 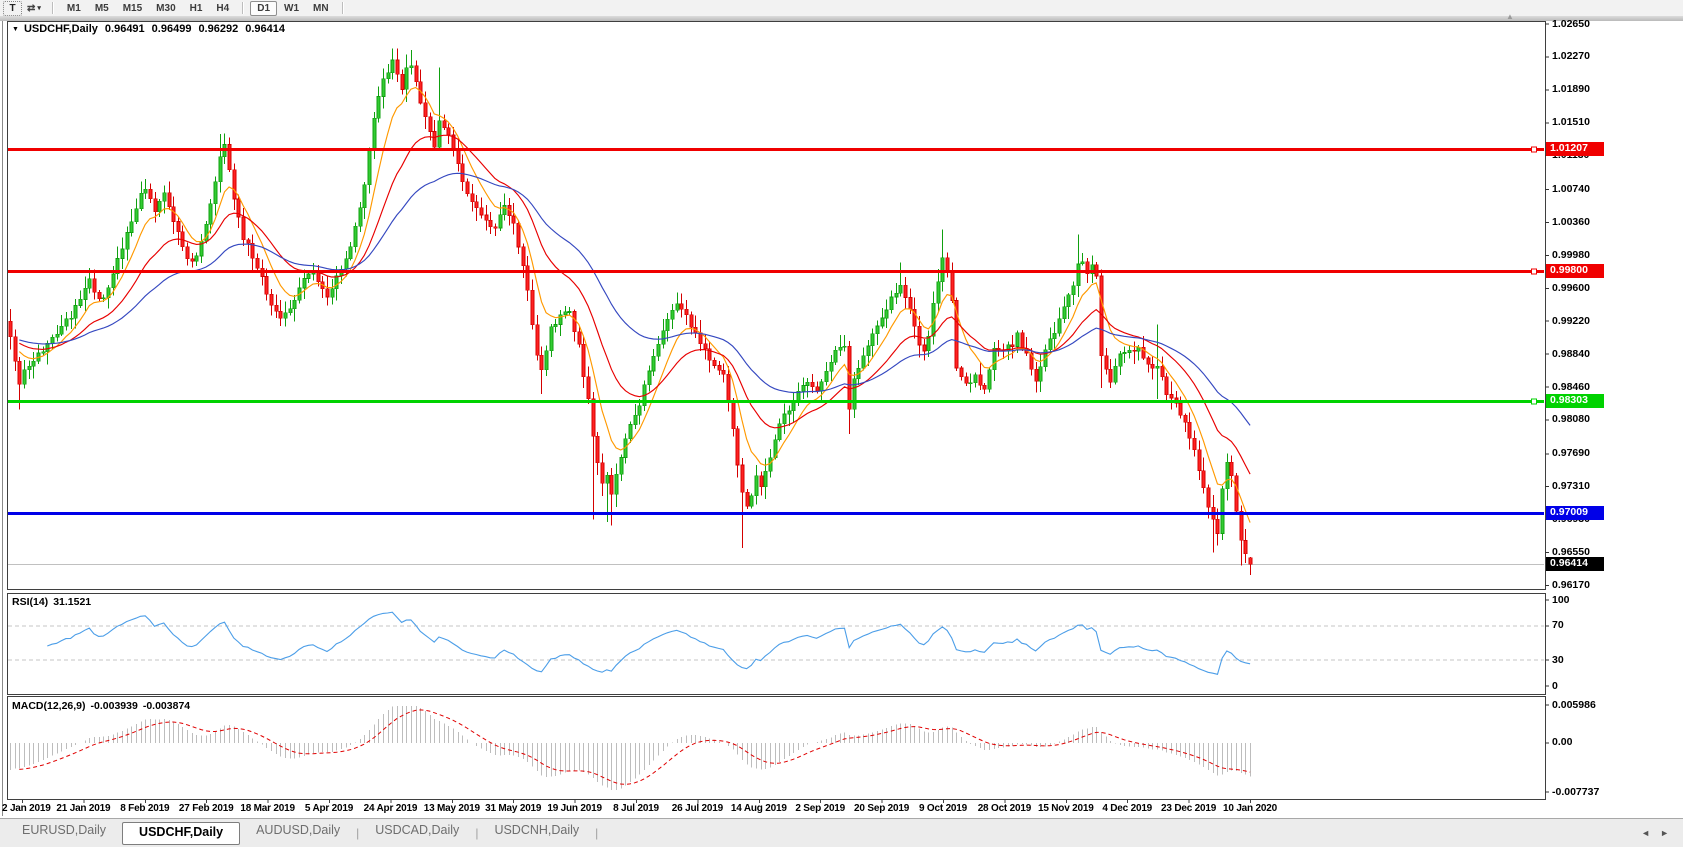 I want to click on toolbar-bottom-band, so click(x=841, y=18).